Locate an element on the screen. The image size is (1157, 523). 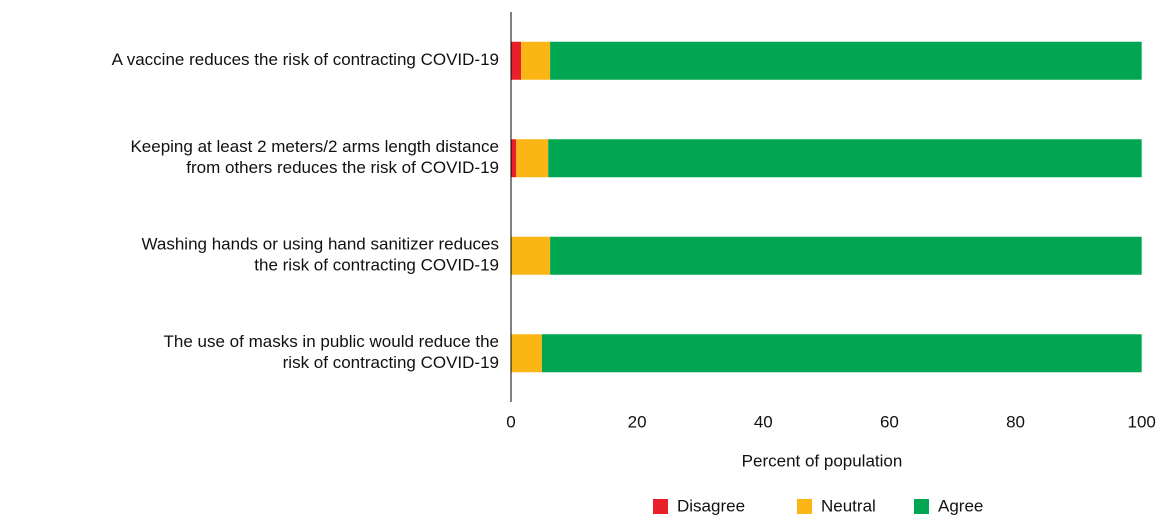
x-tick-label: 40 is located at coordinates (763, 421).